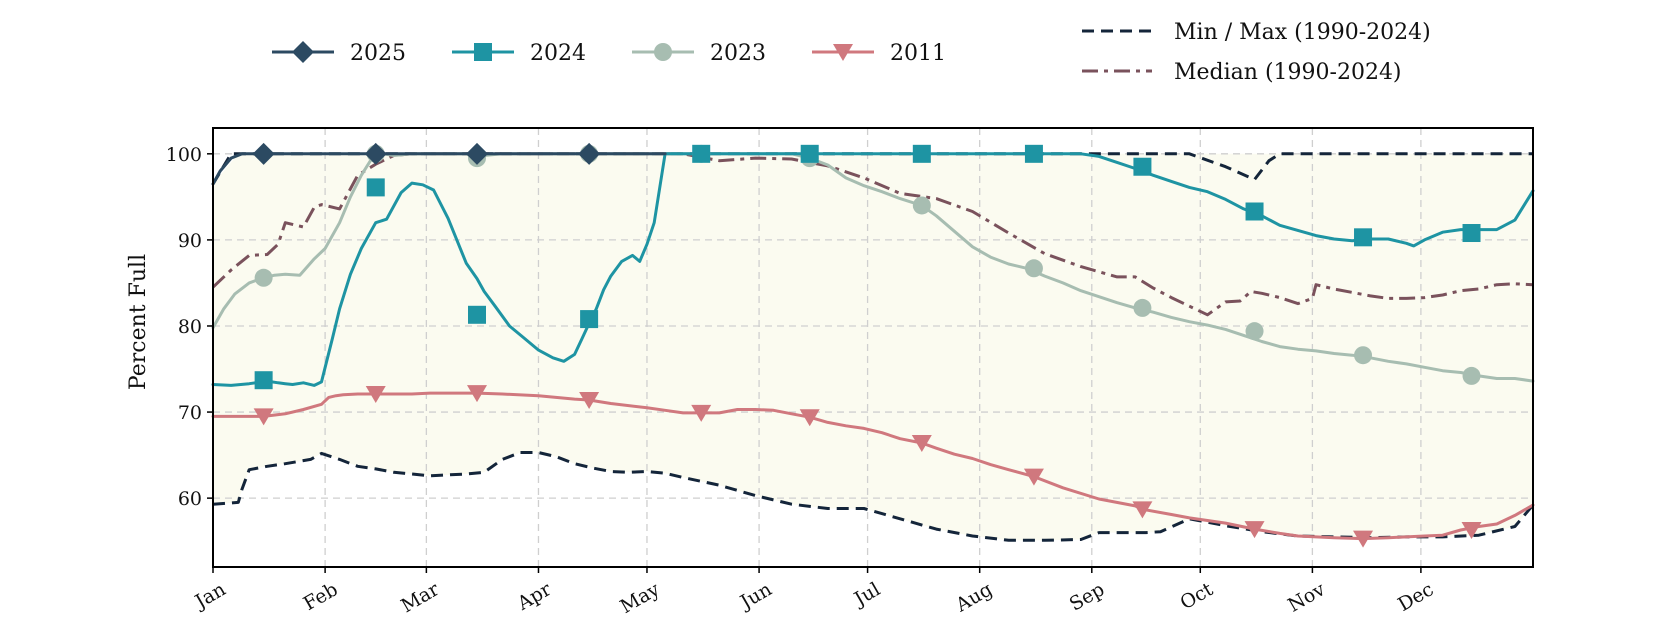 The image size is (1680, 630). Describe the element at coordinates (184, 155) in the screenshot. I see `y-tick-label: 100` at that location.